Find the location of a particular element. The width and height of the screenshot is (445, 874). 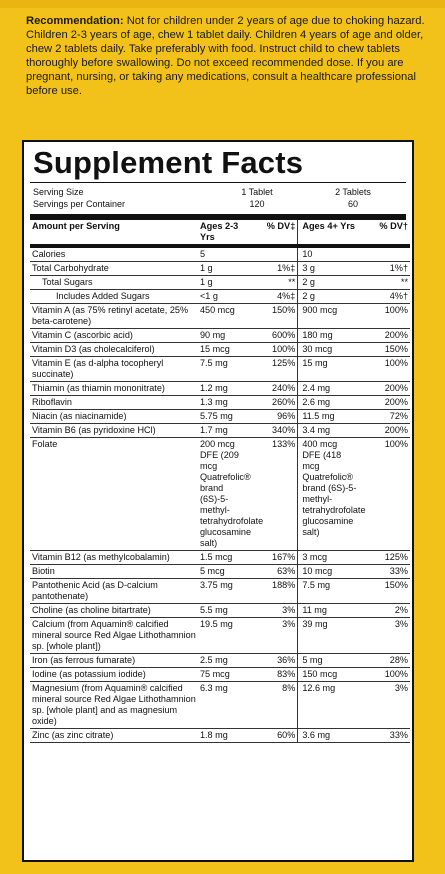

amount-ages-2-3: 450 mcg is located at coordinates (225, 316).